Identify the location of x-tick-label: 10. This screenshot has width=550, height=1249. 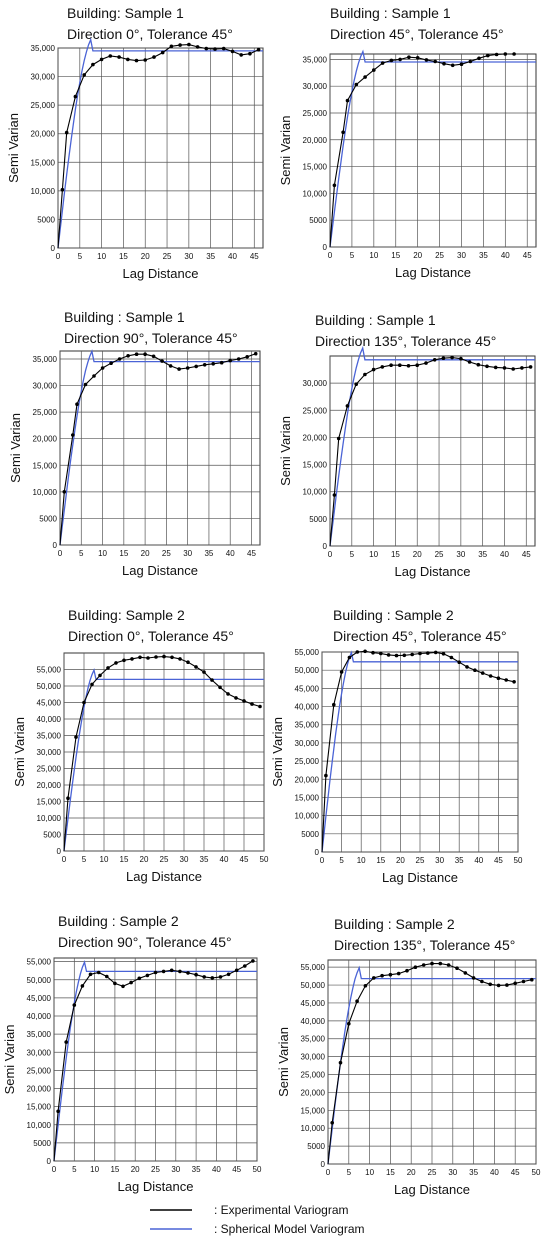
(373, 554).